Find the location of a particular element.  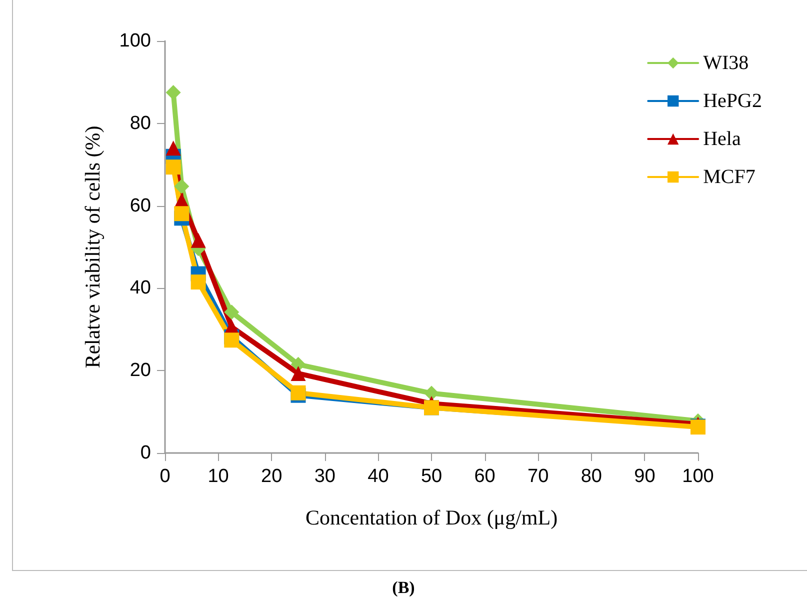

y-tick-label: 40 is located at coordinates (140, 288).